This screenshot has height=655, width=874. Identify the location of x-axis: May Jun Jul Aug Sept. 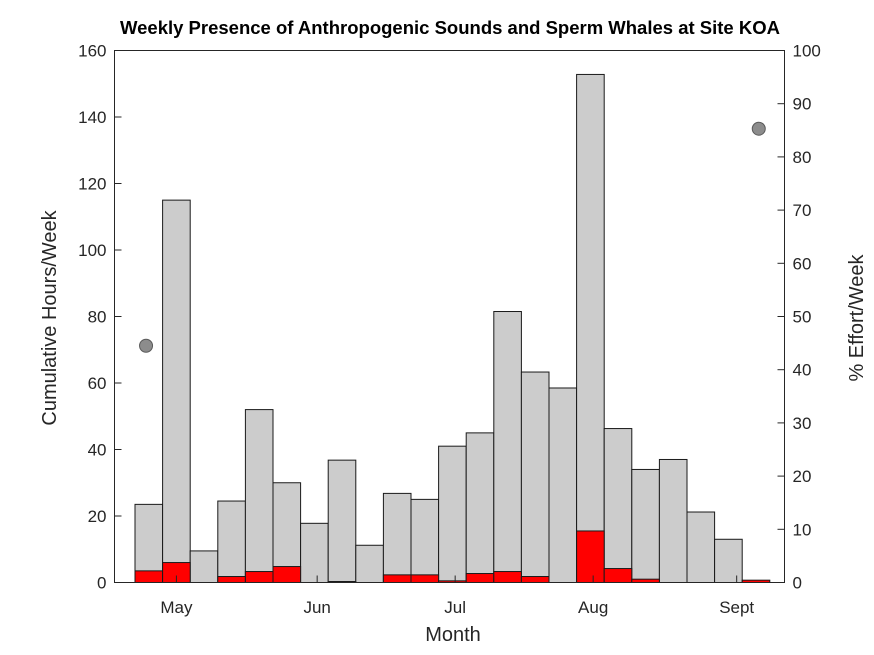
(457, 596).